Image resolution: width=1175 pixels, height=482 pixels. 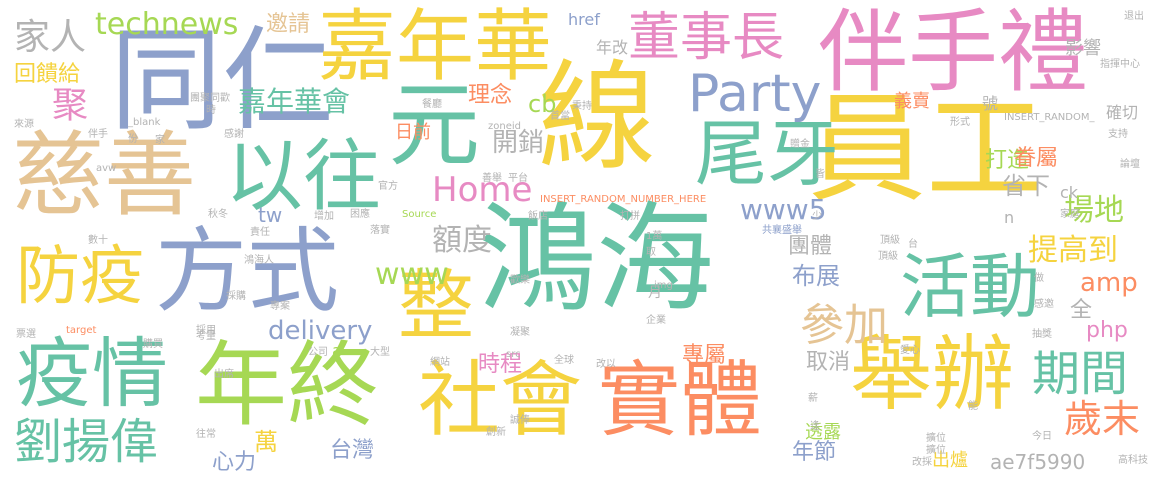 What do you see at coordinates (1133, 460) in the screenshot?
I see `word: 高科技` at bounding box center [1133, 460].